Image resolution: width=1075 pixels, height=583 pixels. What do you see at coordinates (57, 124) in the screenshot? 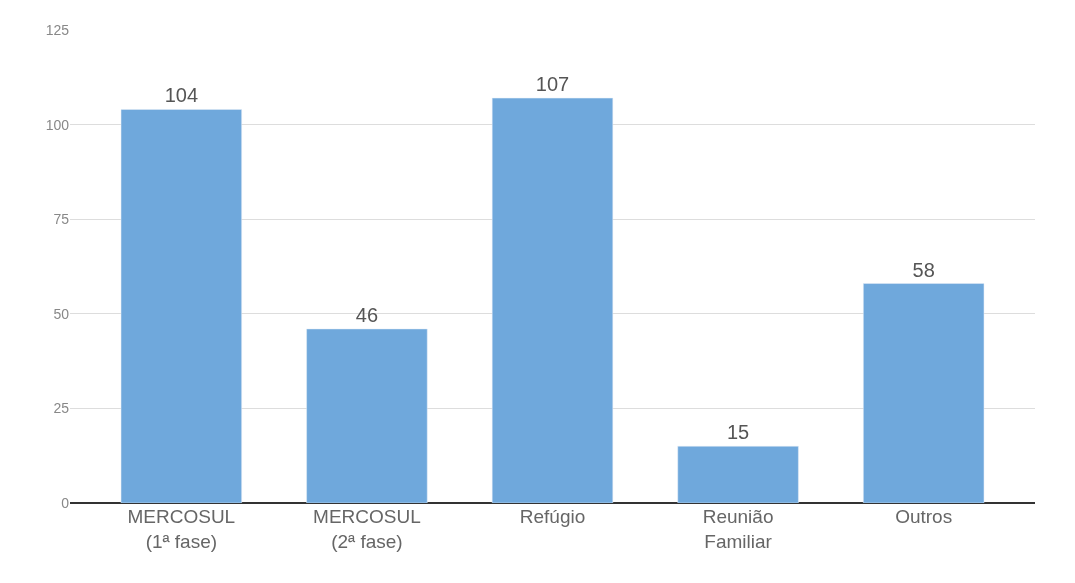
I see `y-tick-label: 100` at bounding box center [57, 124].